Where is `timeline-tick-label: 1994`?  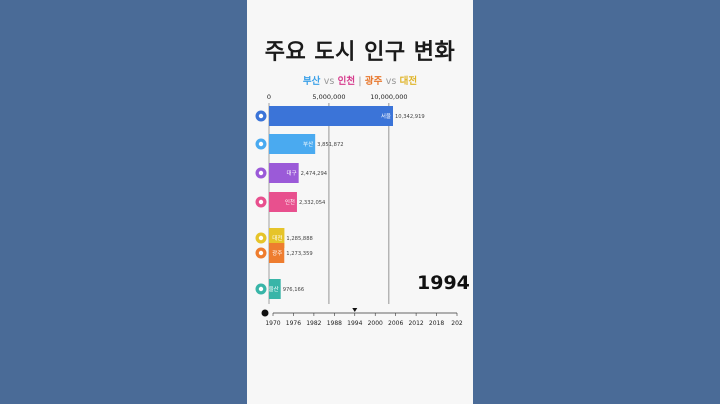 timeline-tick-label: 1994 is located at coordinates (354, 323).